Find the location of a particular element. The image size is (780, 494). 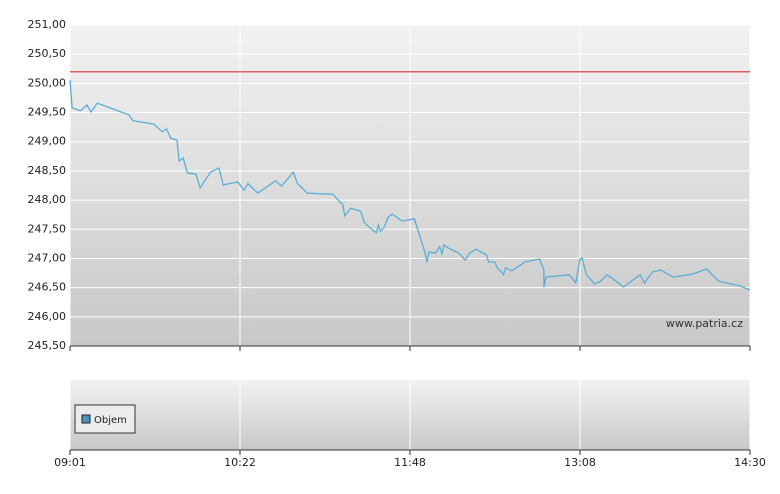

y-tick-label: 249,00 is located at coordinates (47, 141).